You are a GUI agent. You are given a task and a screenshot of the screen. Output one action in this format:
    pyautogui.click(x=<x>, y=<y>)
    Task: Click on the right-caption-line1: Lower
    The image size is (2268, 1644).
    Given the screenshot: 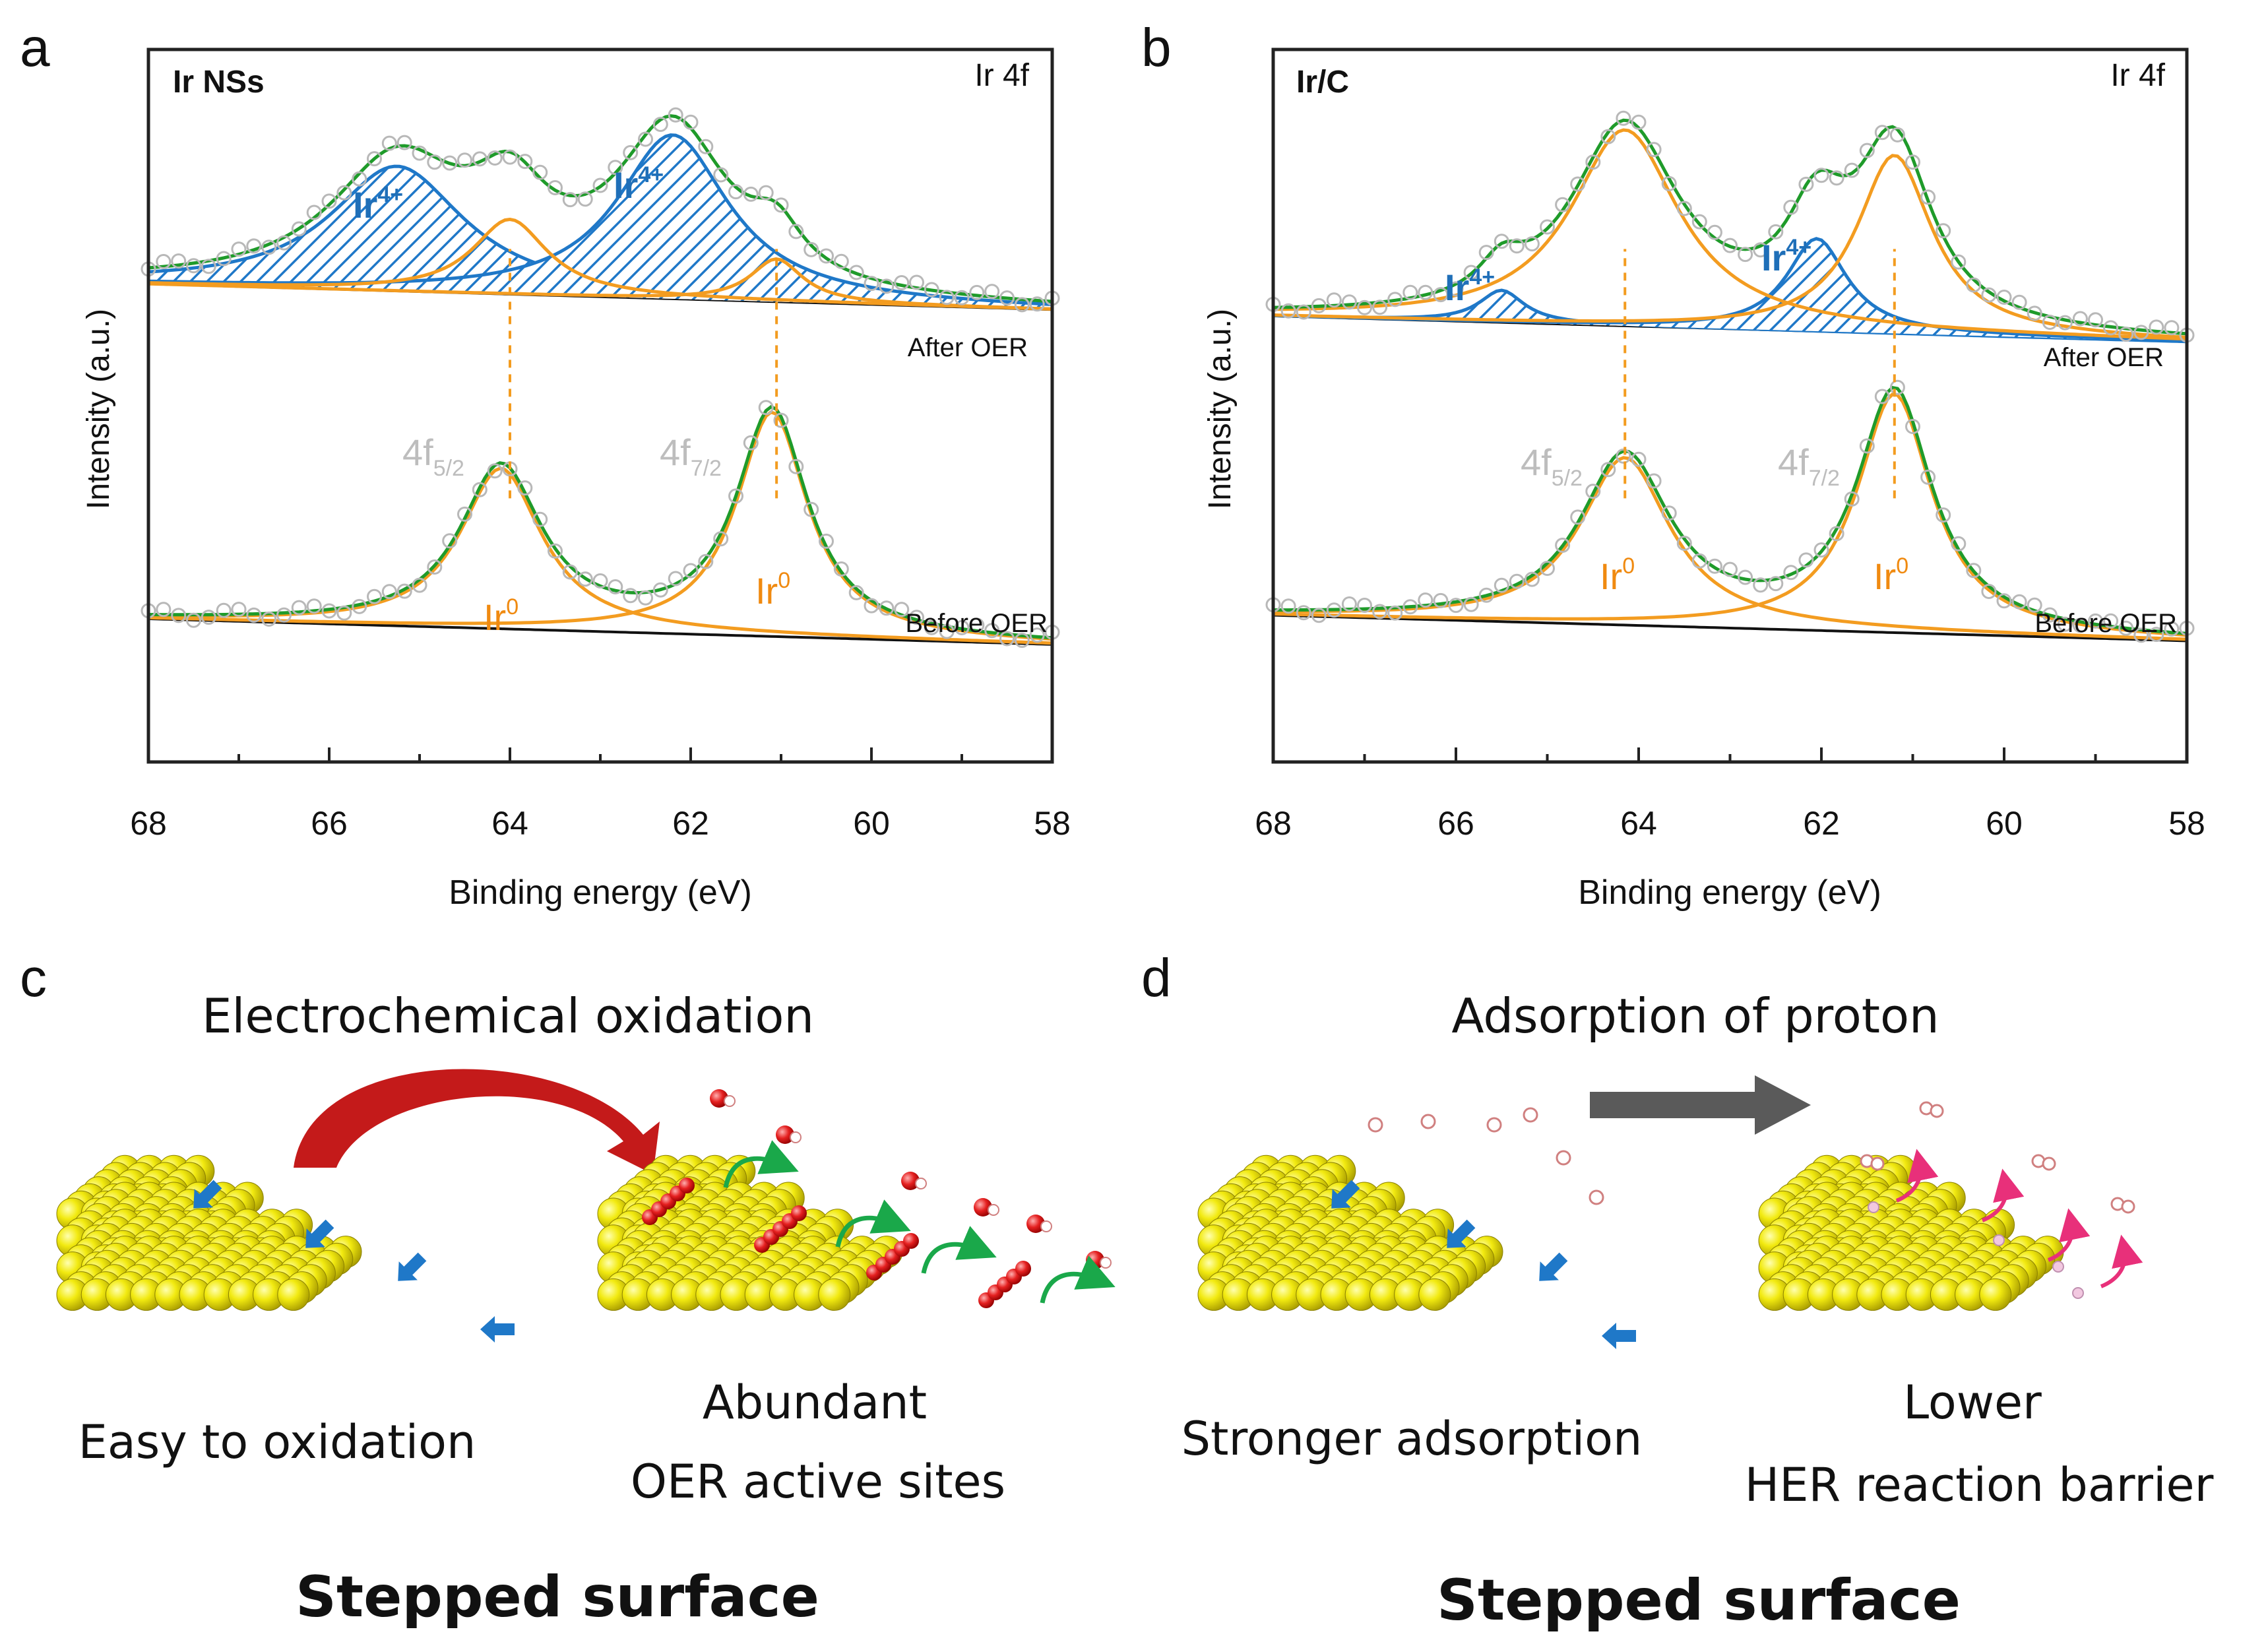 What is the action you would take?
    pyautogui.click(x=1973, y=1402)
    